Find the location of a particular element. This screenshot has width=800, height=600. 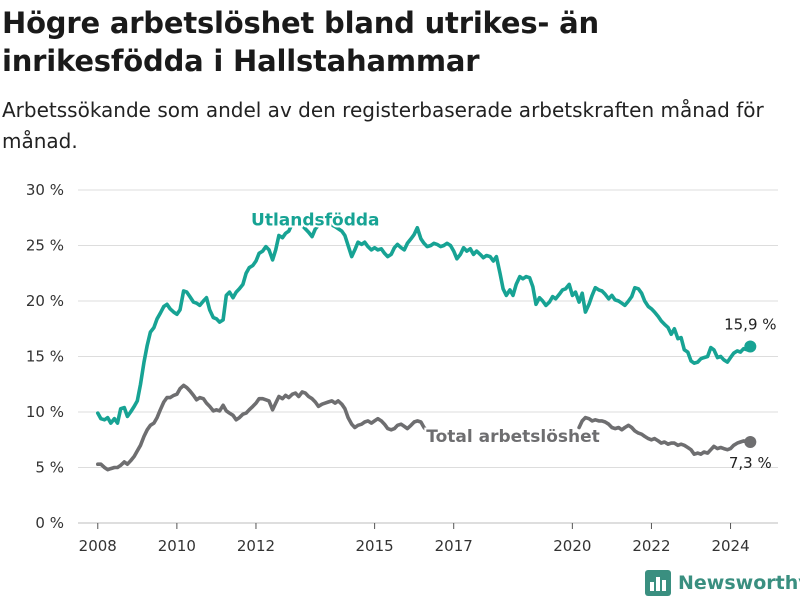

end-value-label: 15,9 % is located at coordinates (750, 325).